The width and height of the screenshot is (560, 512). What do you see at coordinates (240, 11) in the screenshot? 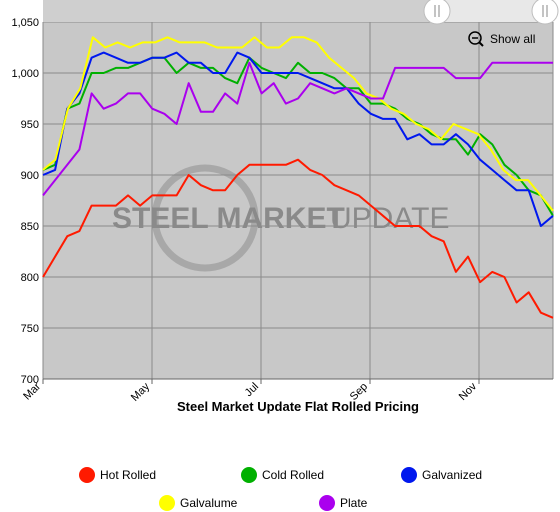
I see `navigator-selection` at bounding box center [240, 11].